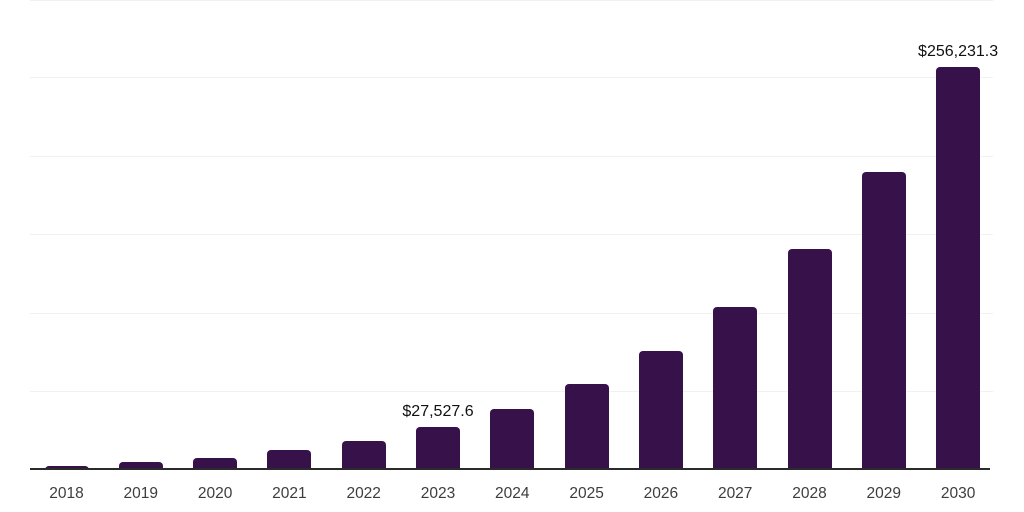  What do you see at coordinates (141, 493) in the screenshot?
I see `x-tick-label-2019: 2019` at bounding box center [141, 493].